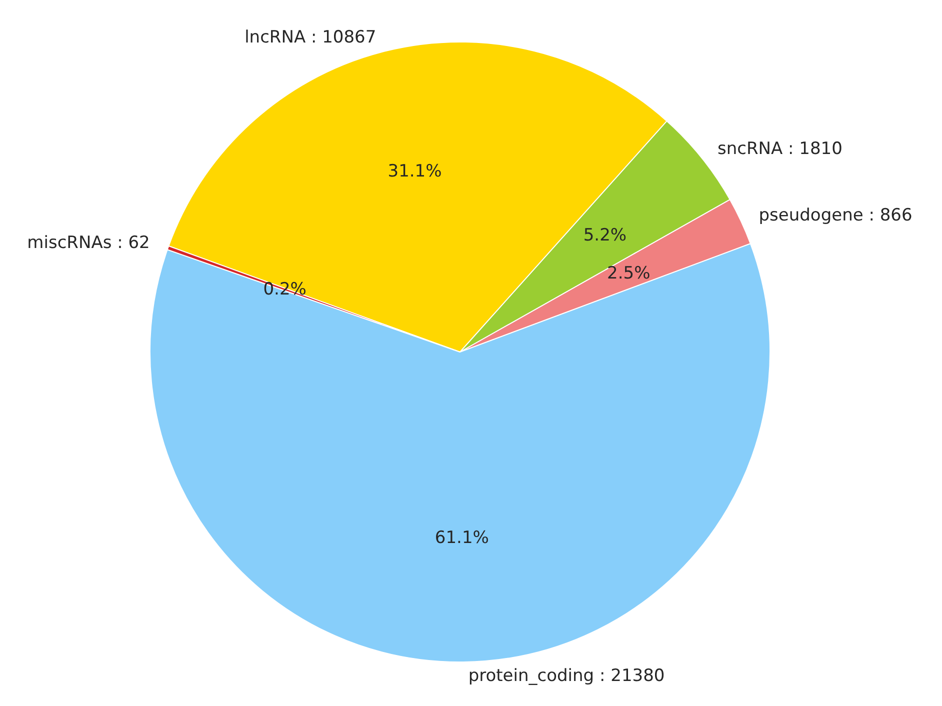 This screenshot has width=942, height=706. Describe the element at coordinates (310, 38) in the screenshot. I see `slice-label: lncRNA : 10867` at that location.